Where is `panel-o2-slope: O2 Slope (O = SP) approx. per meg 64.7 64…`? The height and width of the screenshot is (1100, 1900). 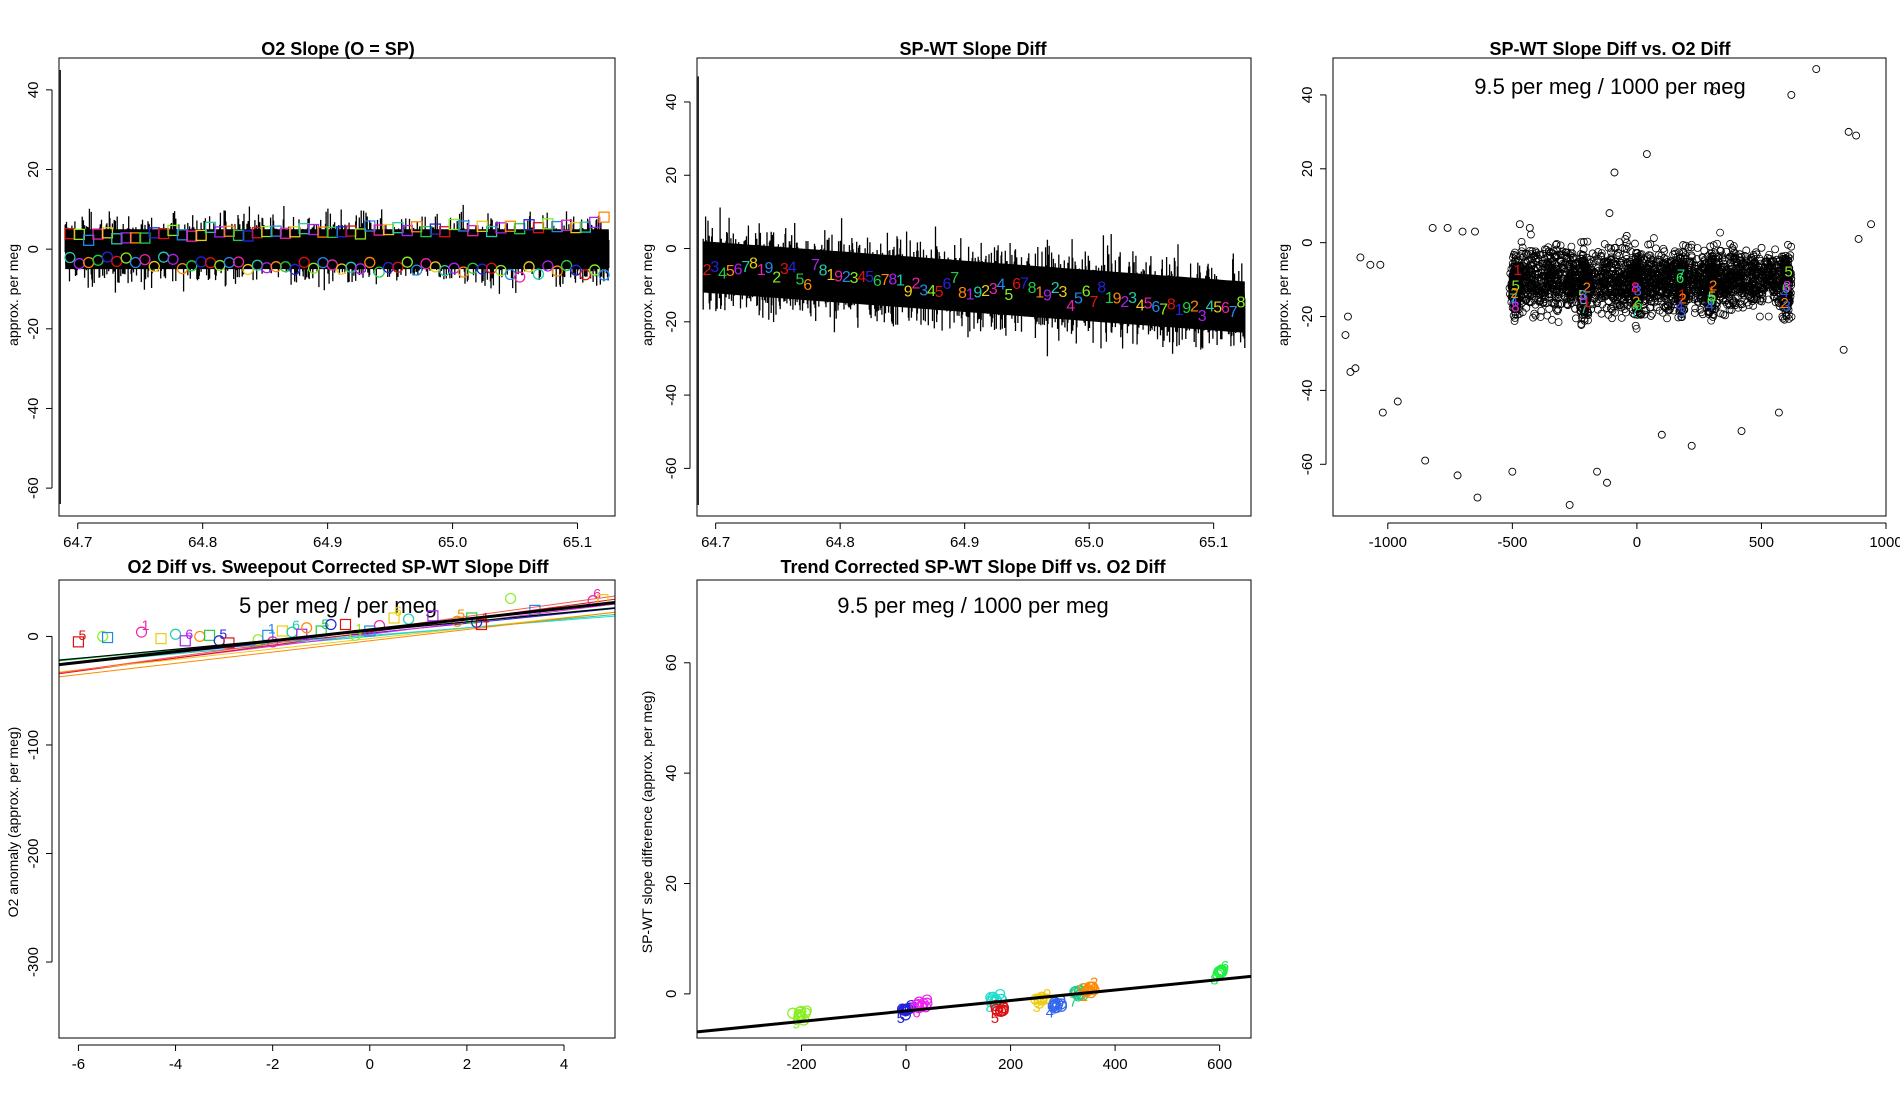 panel-o2-slope: O2 Slope (O = SP) approx. per meg 64.7 64… is located at coordinates (310, 295).